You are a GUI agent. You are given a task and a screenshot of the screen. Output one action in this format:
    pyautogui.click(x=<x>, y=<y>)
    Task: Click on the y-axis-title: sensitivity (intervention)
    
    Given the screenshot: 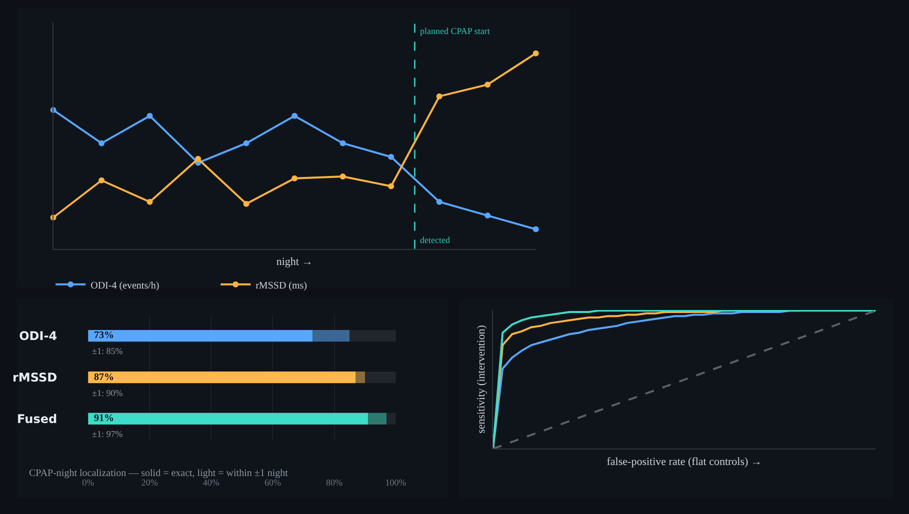 What is the action you would take?
    pyautogui.click(x=482, y=379)
    